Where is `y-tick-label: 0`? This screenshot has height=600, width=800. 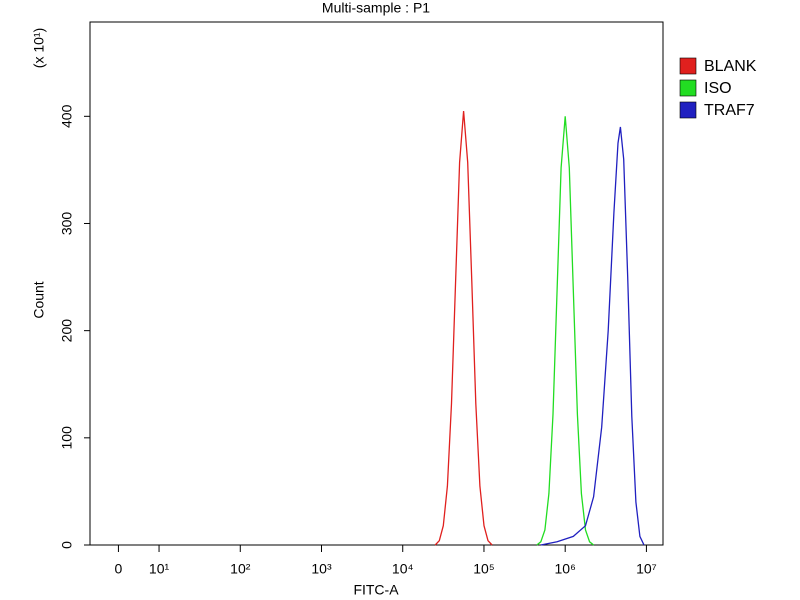 y-tick-label: 0 is located at coordinates (67, 545).